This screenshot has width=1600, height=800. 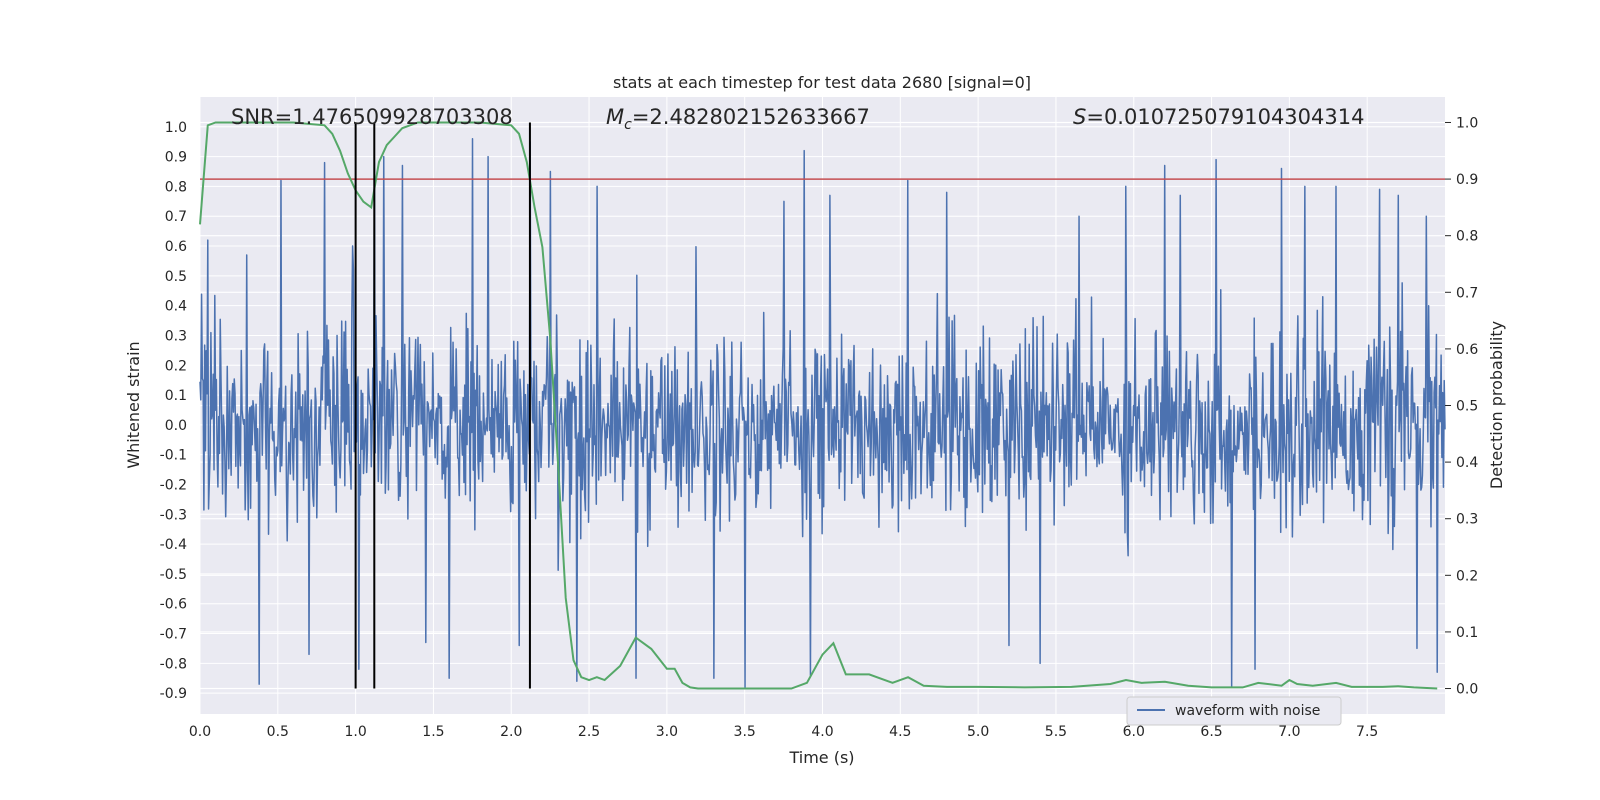 I want to click on legend: waveform with noise, so click(x=1234, y=711).